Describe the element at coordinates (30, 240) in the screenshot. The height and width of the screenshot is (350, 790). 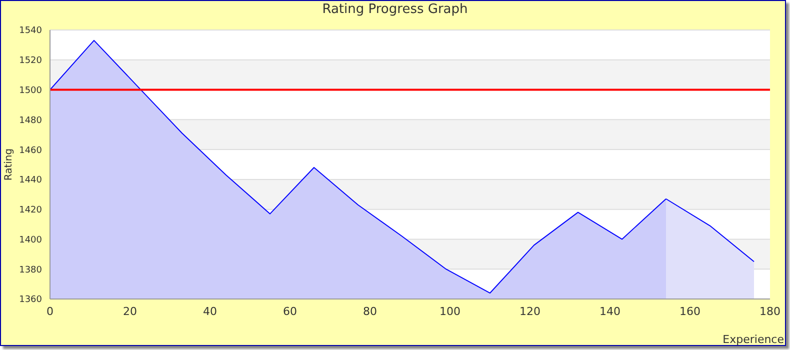
I see `y-tick-label: 1400` at that location.